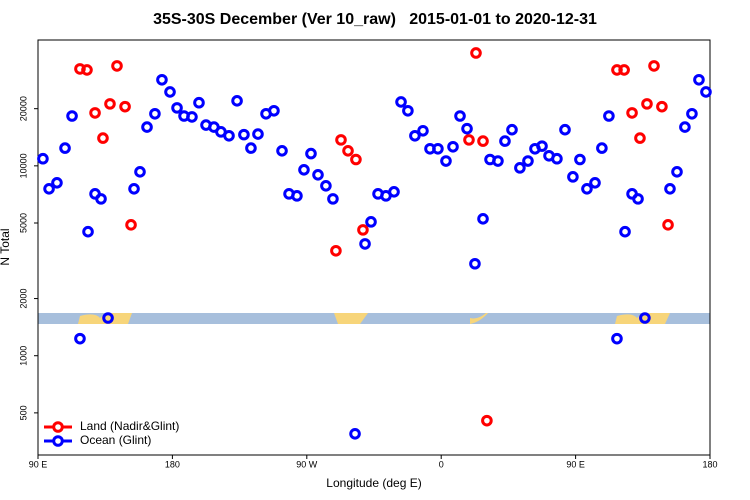  I want to click on legend-marker, so click(58, 441).